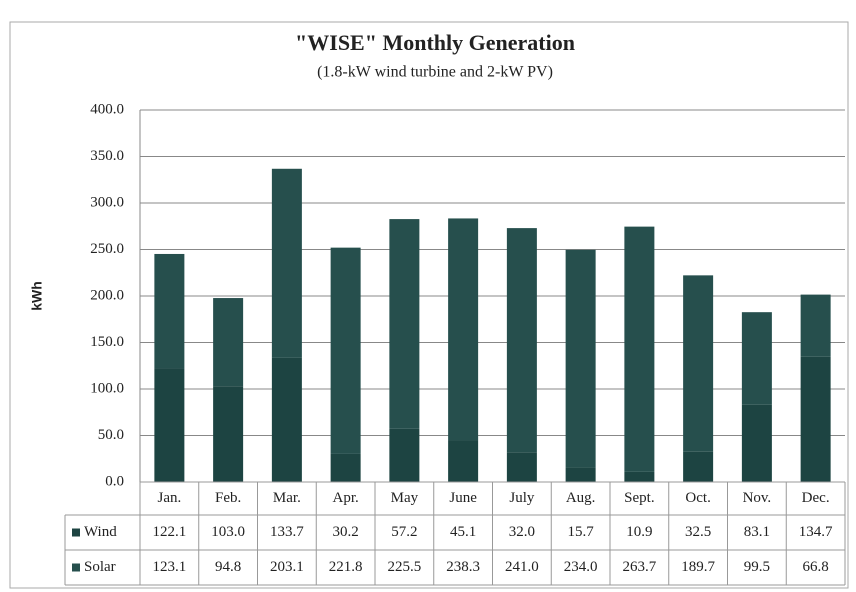 The image size is (856, 592). What do you see at coordinates (107, 202) in the screenshot?
I see `y-tick-label: 300.0` at bounding box center [107, 202].